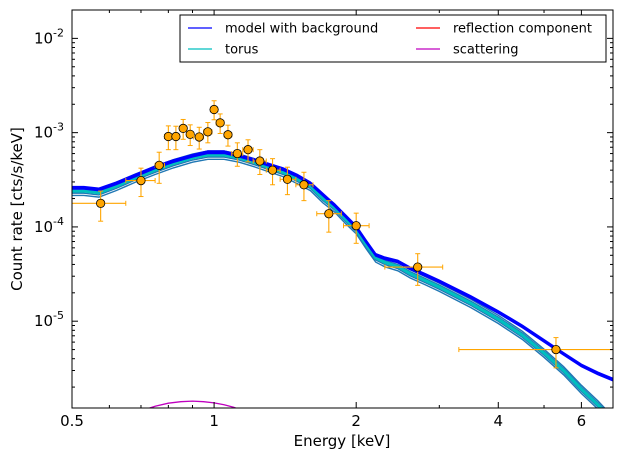 The image size is (624, 459). Describe the element at coordinates (356, 421) in the screenshot. I see `x-tick-label: 2` at that location.